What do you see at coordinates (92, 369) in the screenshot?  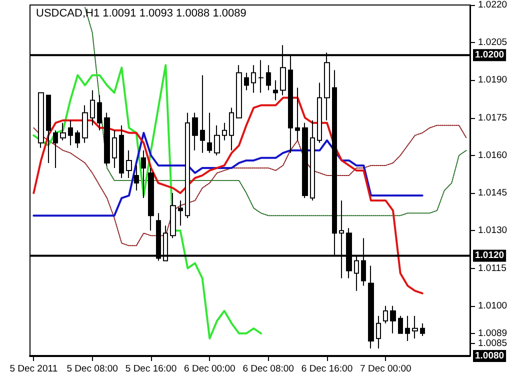 I see `x-tick-label: 5 Dec 08:00` at bounding box center [92, 369].